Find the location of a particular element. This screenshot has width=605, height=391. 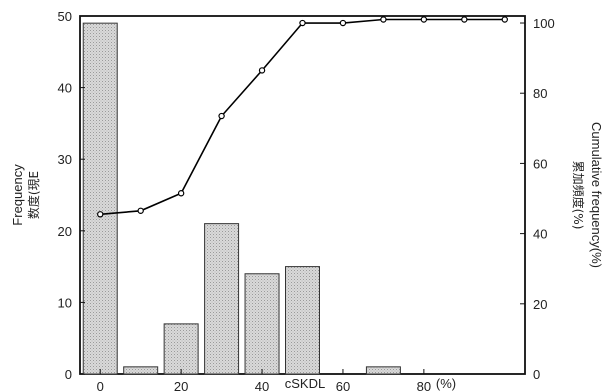

y-left-tick-label-0: 0 is located at coordinates (68, 374).